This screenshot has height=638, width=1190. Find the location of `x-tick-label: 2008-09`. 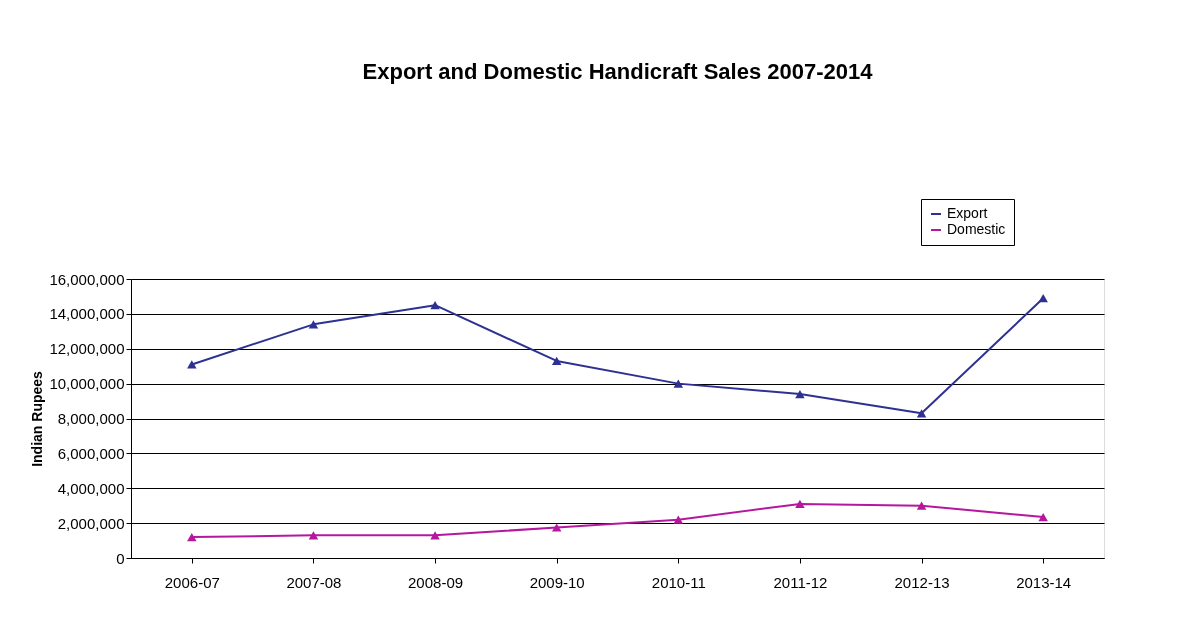

x-tick-label: 2008-09 is located at coordinates (436, 582).